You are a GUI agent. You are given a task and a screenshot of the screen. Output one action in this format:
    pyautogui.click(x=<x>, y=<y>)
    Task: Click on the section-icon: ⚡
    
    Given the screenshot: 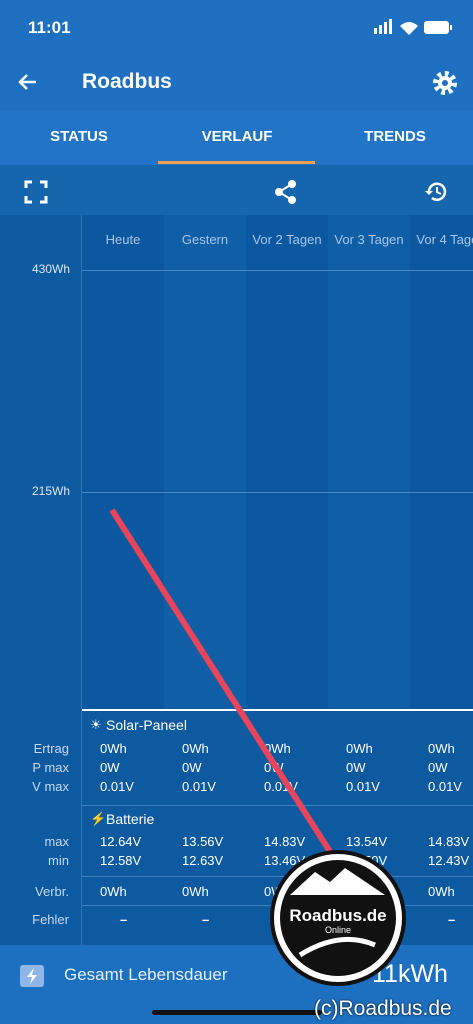 What is the action you would take?
    pyautogui.click(x=98, y=818)
    